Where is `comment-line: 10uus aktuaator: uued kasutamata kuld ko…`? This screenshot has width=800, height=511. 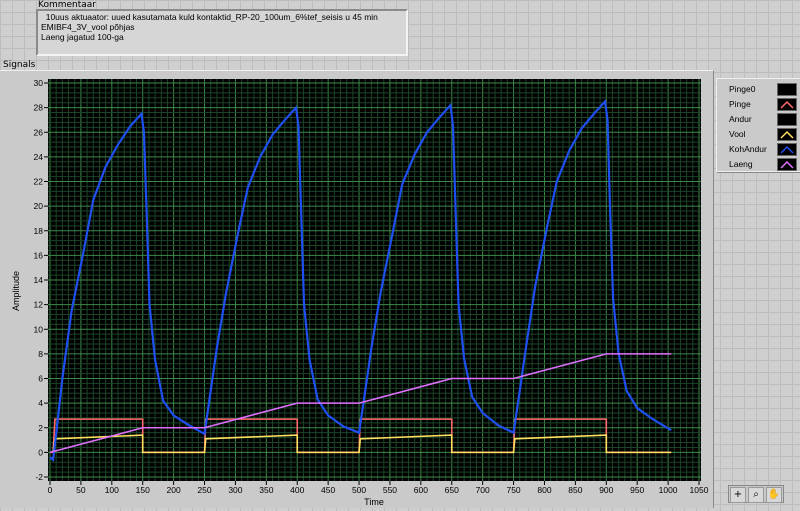
comment-line: 10uus aktuaator: uued kasutamata kuld ko… is located at coordinates (209, 17).